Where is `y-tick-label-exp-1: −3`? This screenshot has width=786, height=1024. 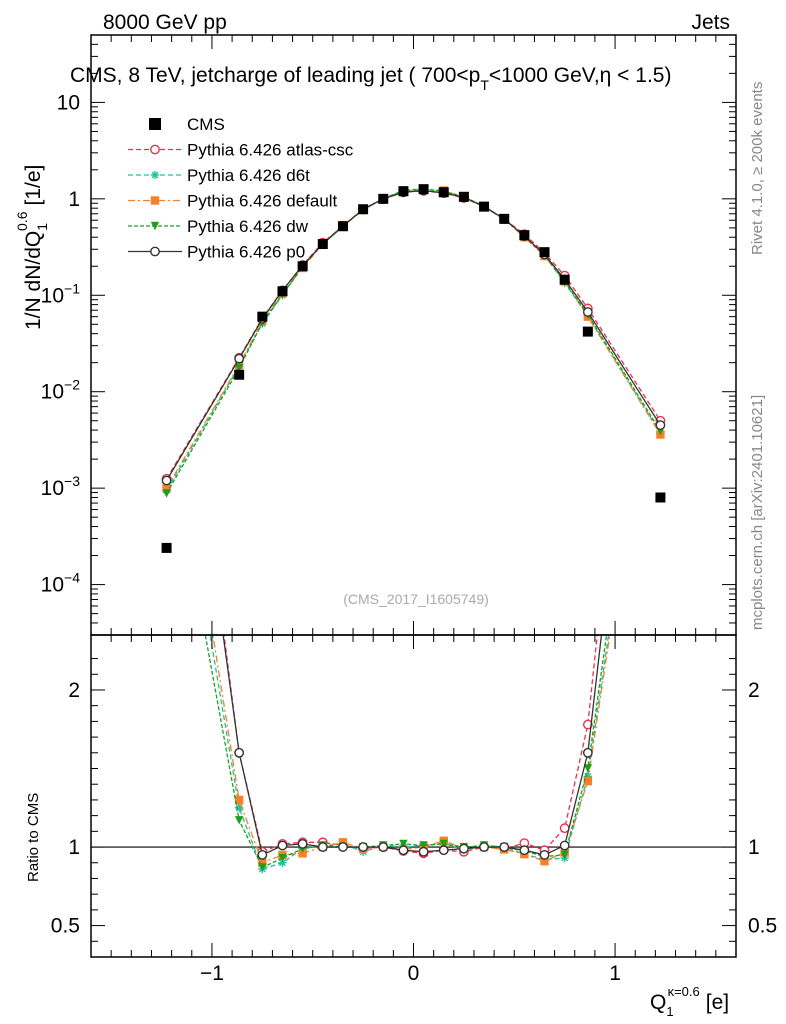 y-tick-label-exp-1: −3 is located at coordinates (72, 481).